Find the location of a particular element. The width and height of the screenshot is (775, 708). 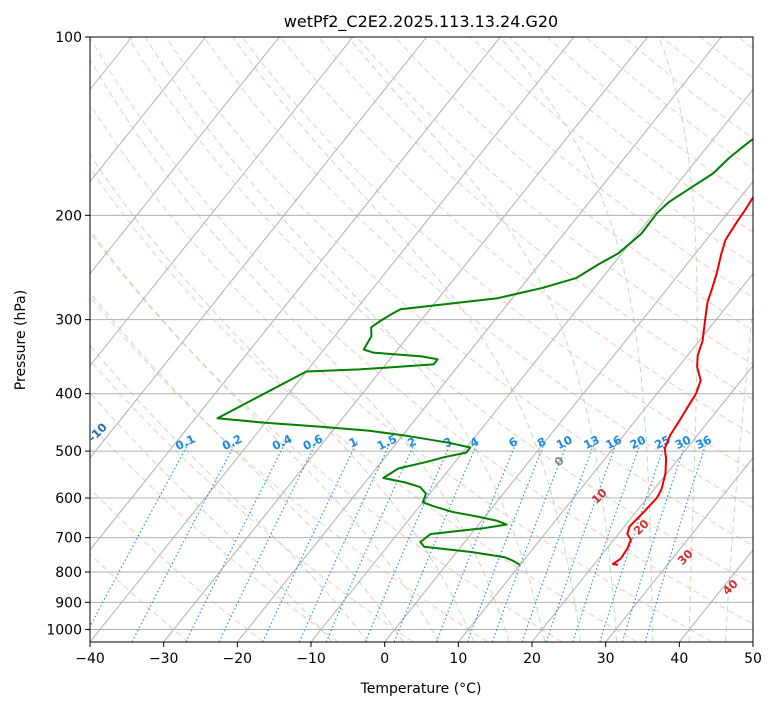

x-axis-ticks: −40 −30 −20 −10 0 10 20 30 40 50 is located at coordinates (418, 654).